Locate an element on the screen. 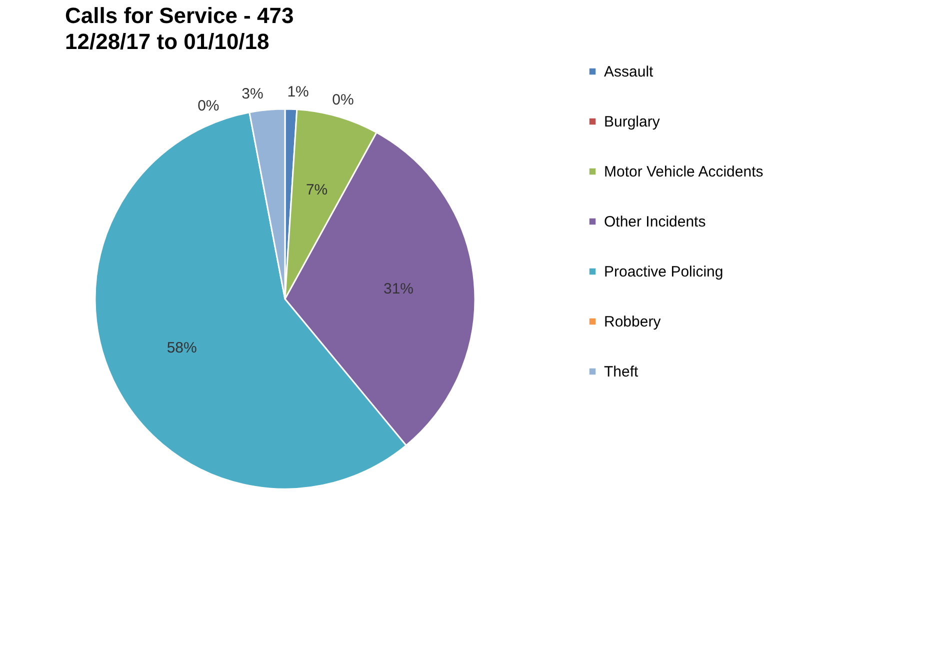 This screenshot has height=649, width=934. legend-label: Theft is located at coordinates (622, 372).